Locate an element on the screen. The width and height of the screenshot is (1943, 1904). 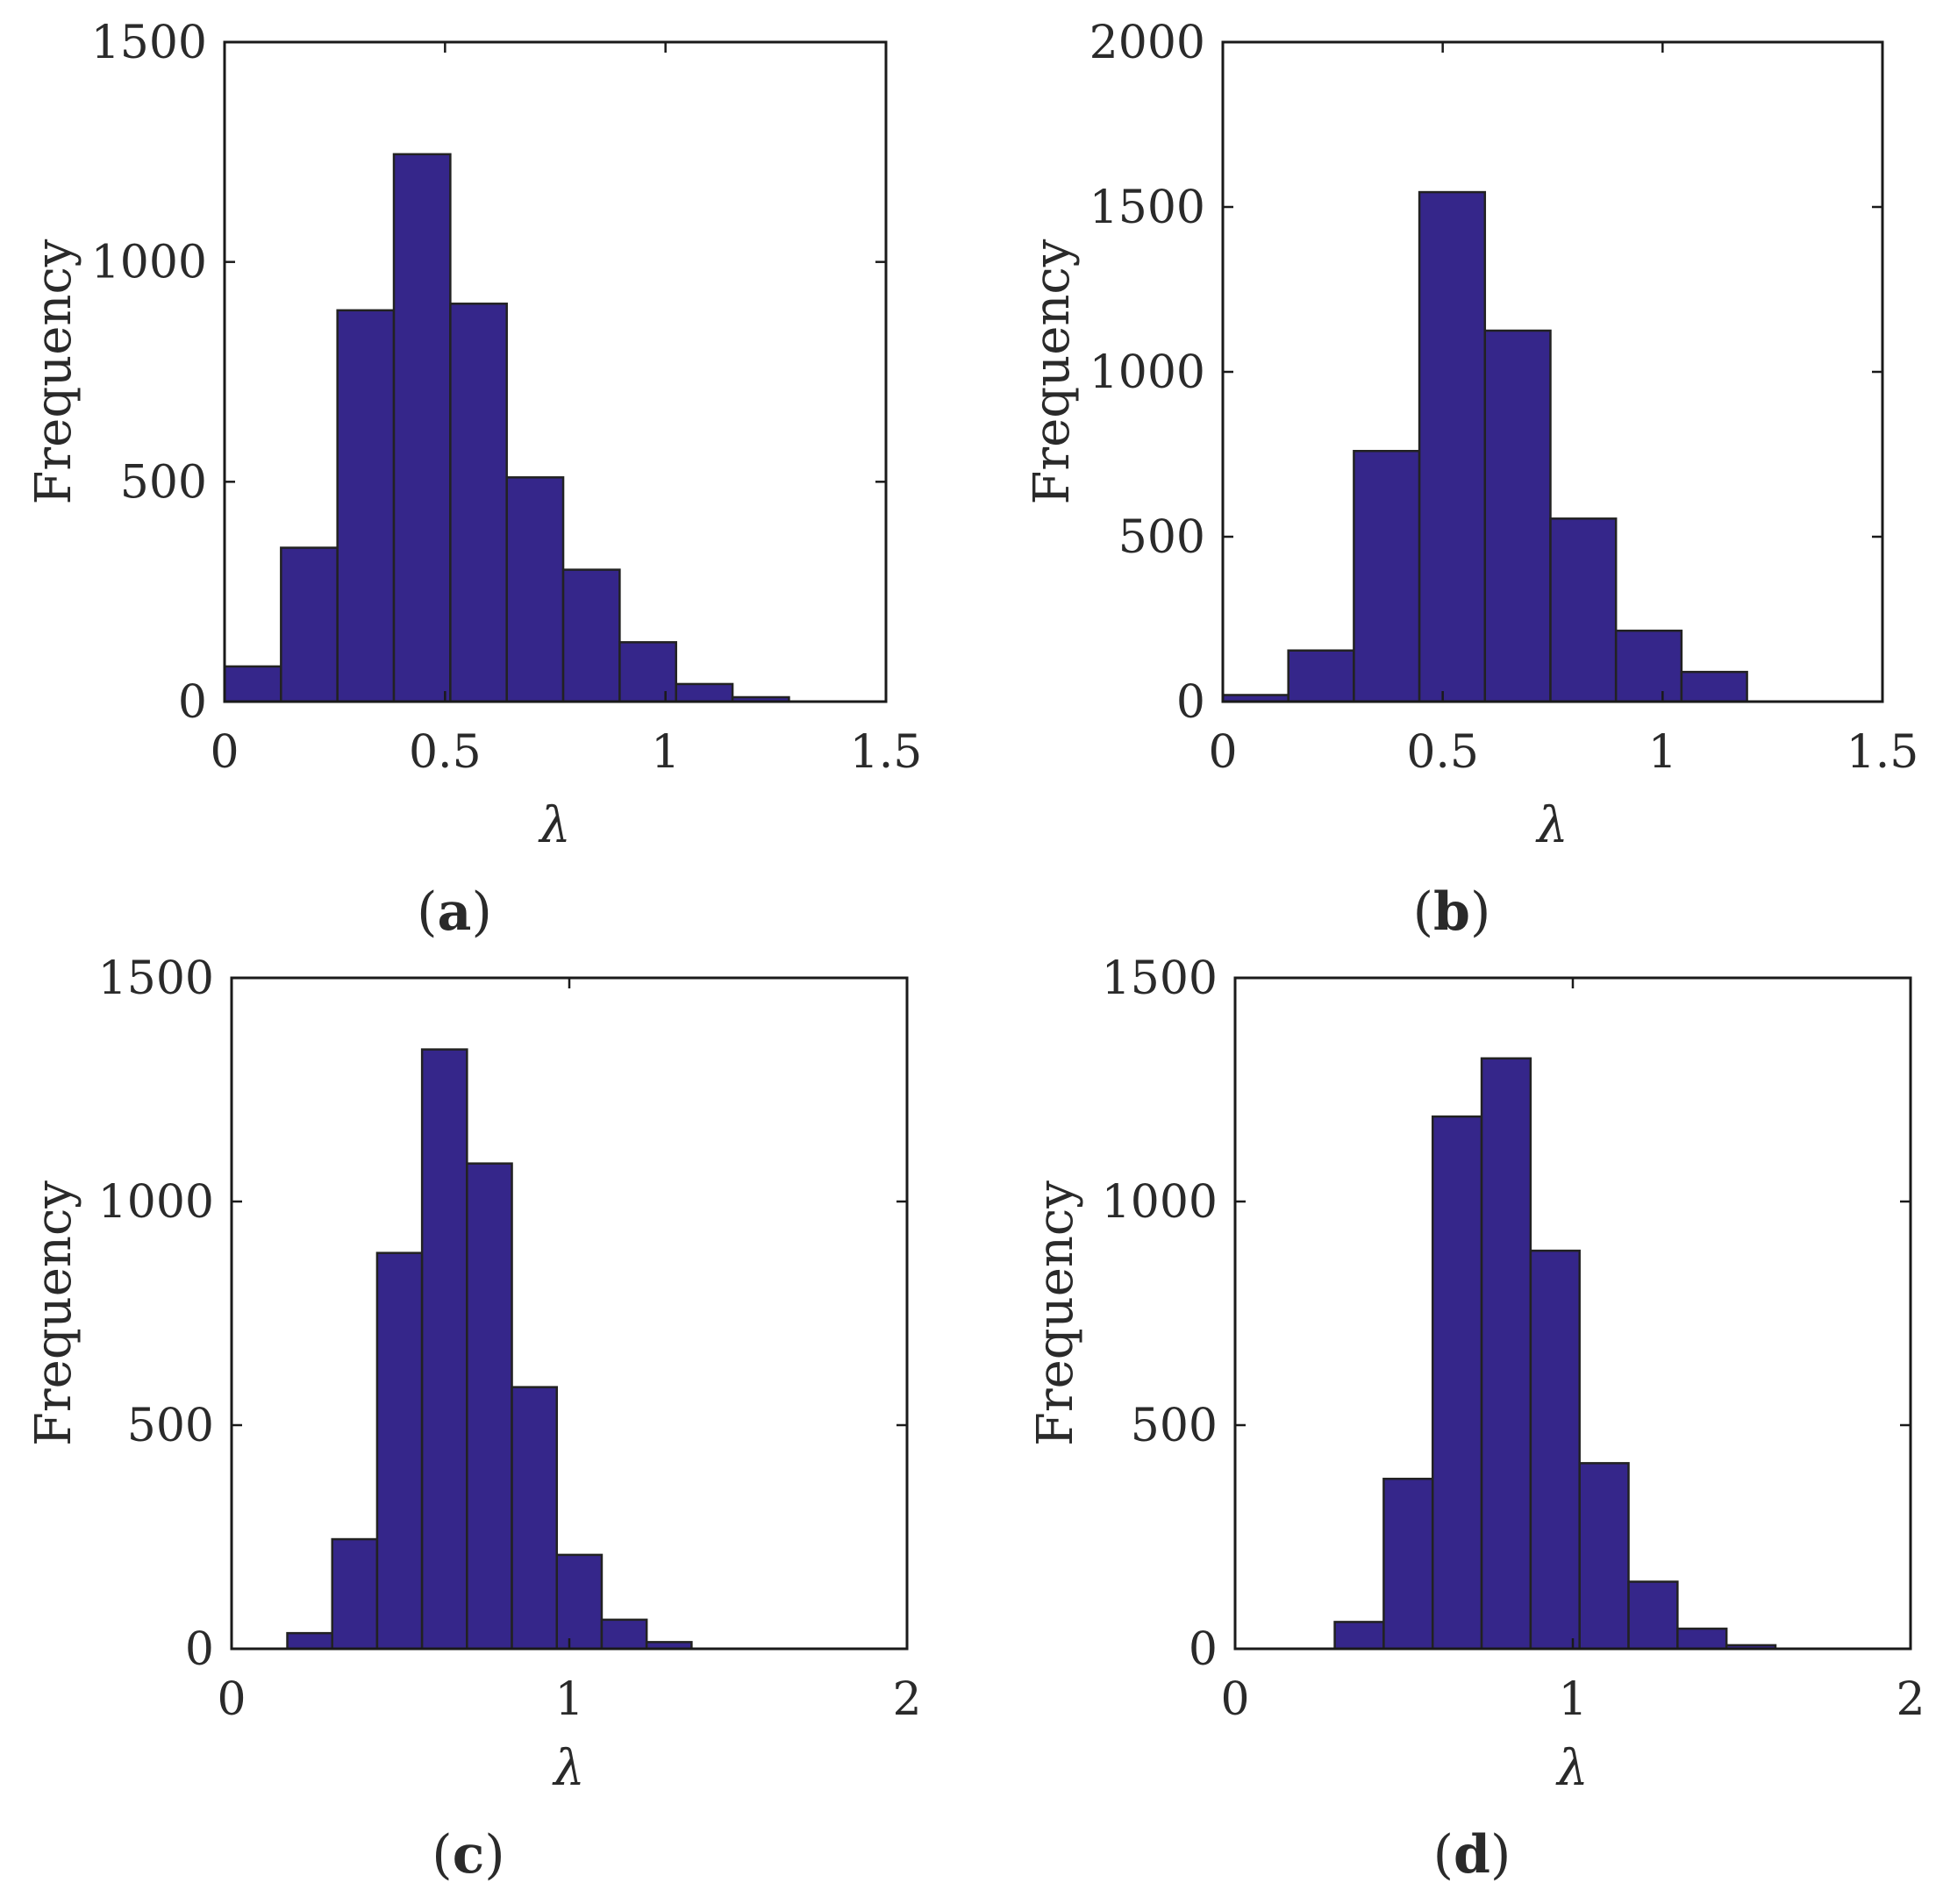
y-tick-label-b-1: 500 is located at coordinates (1161, 537).